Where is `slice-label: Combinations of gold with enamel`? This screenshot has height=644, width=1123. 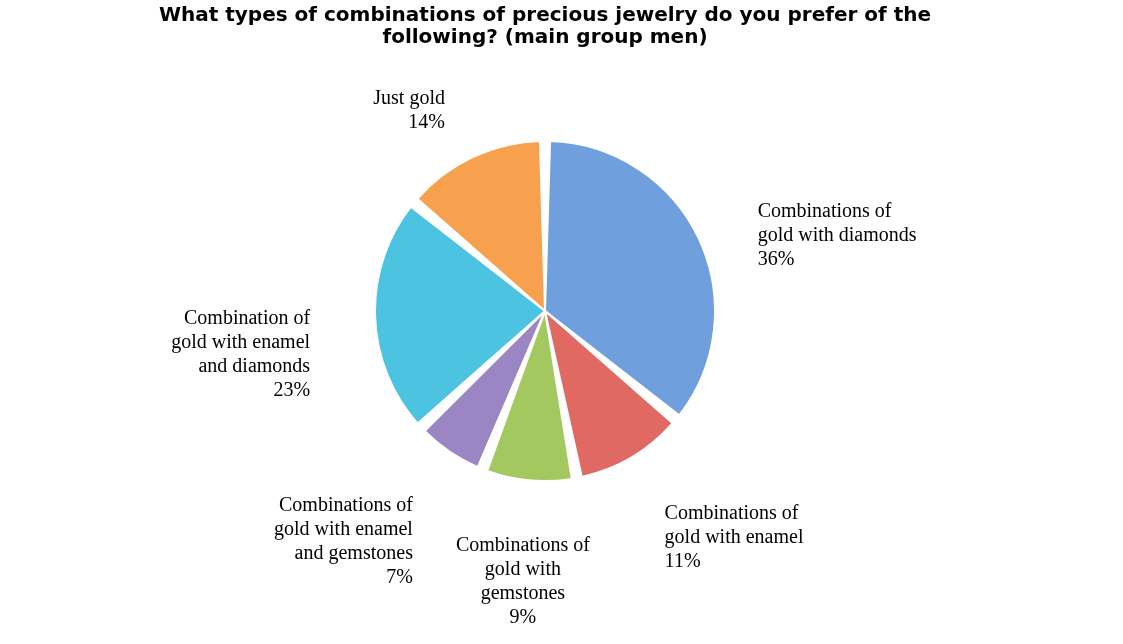
slice-label: Combinations of gold with enamel is located at coordinates (734, 525).